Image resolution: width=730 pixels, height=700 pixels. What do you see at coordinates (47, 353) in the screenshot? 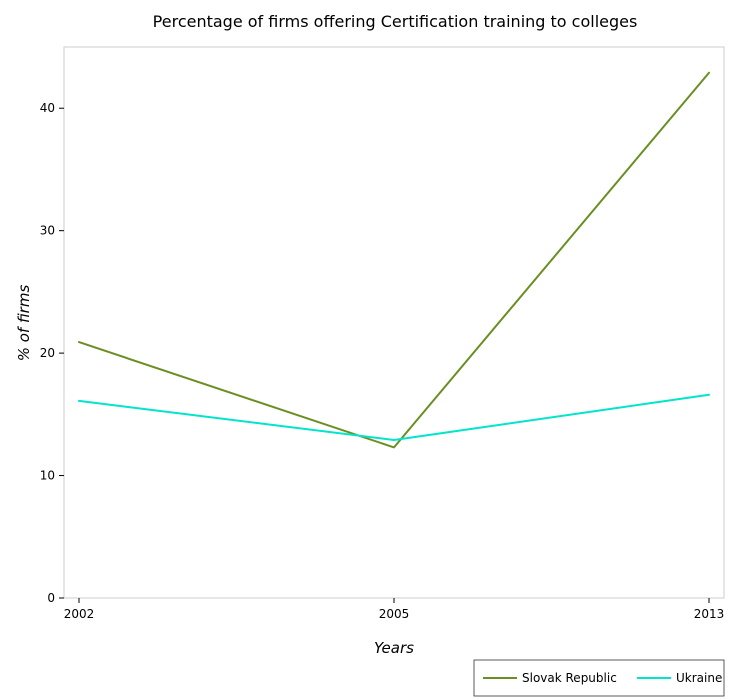
I see `y-tick-label: 20` at bounding box center [47, 353].